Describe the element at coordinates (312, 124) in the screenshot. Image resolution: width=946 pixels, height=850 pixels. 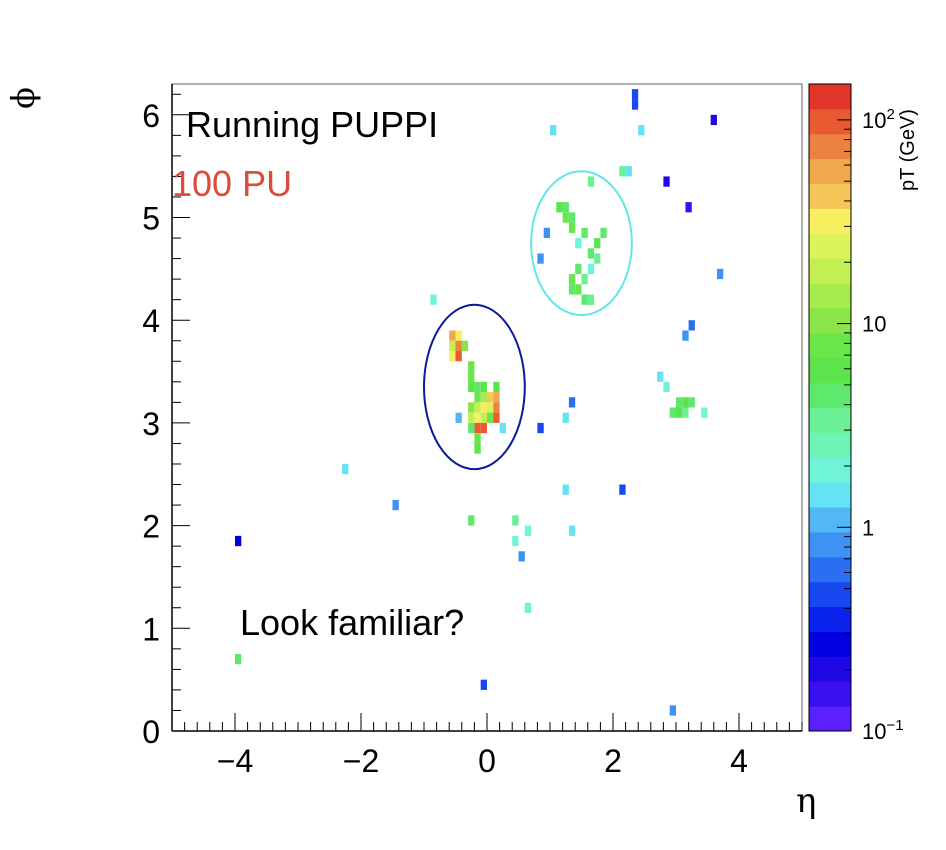
I see `chart-title: Running PUPPI` at that location.